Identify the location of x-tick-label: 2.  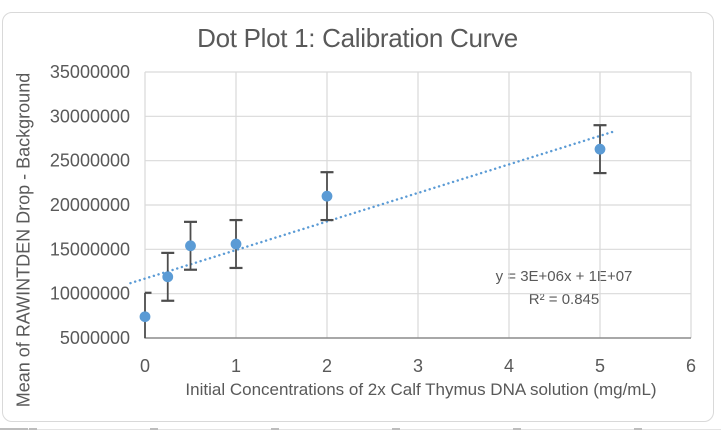
(327, 366).